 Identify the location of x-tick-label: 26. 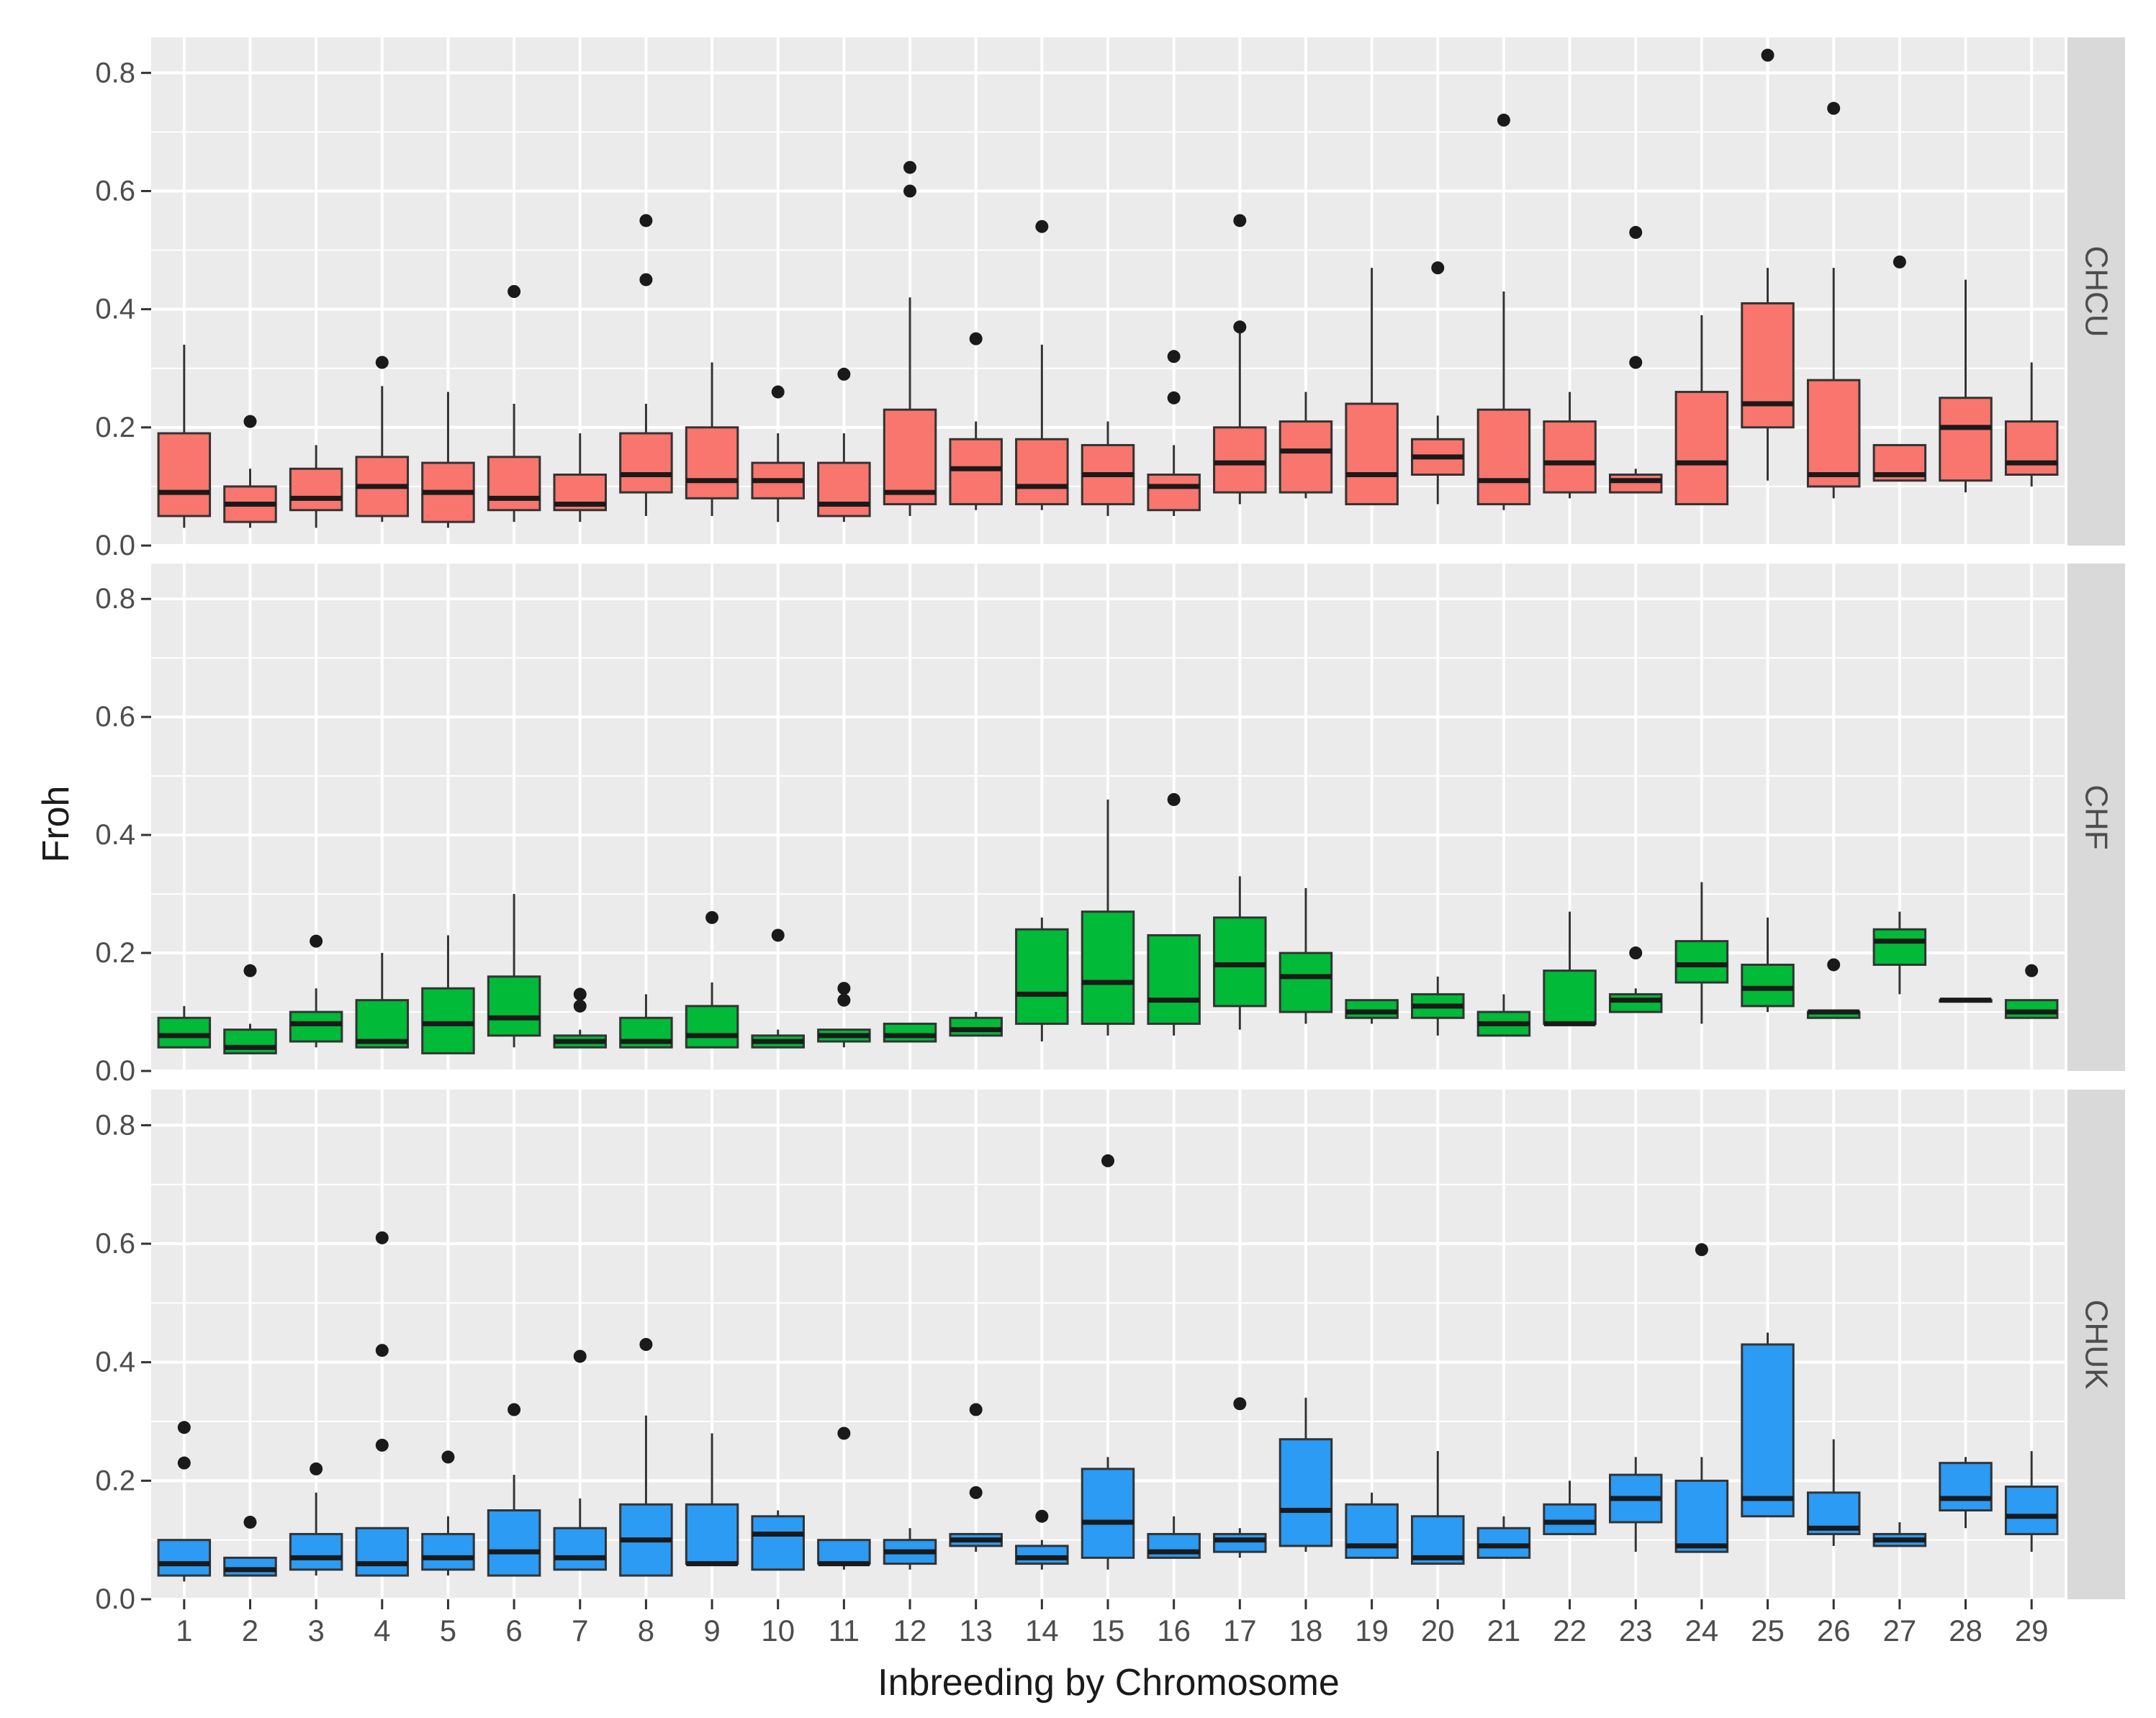
(1834, 1631).